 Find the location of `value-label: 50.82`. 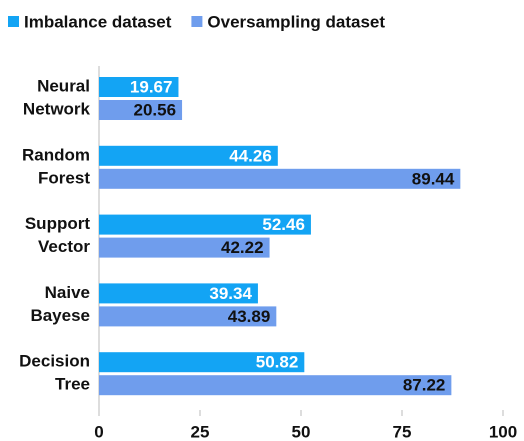

value-label: 50.82 is located at coordinates (277, 362).